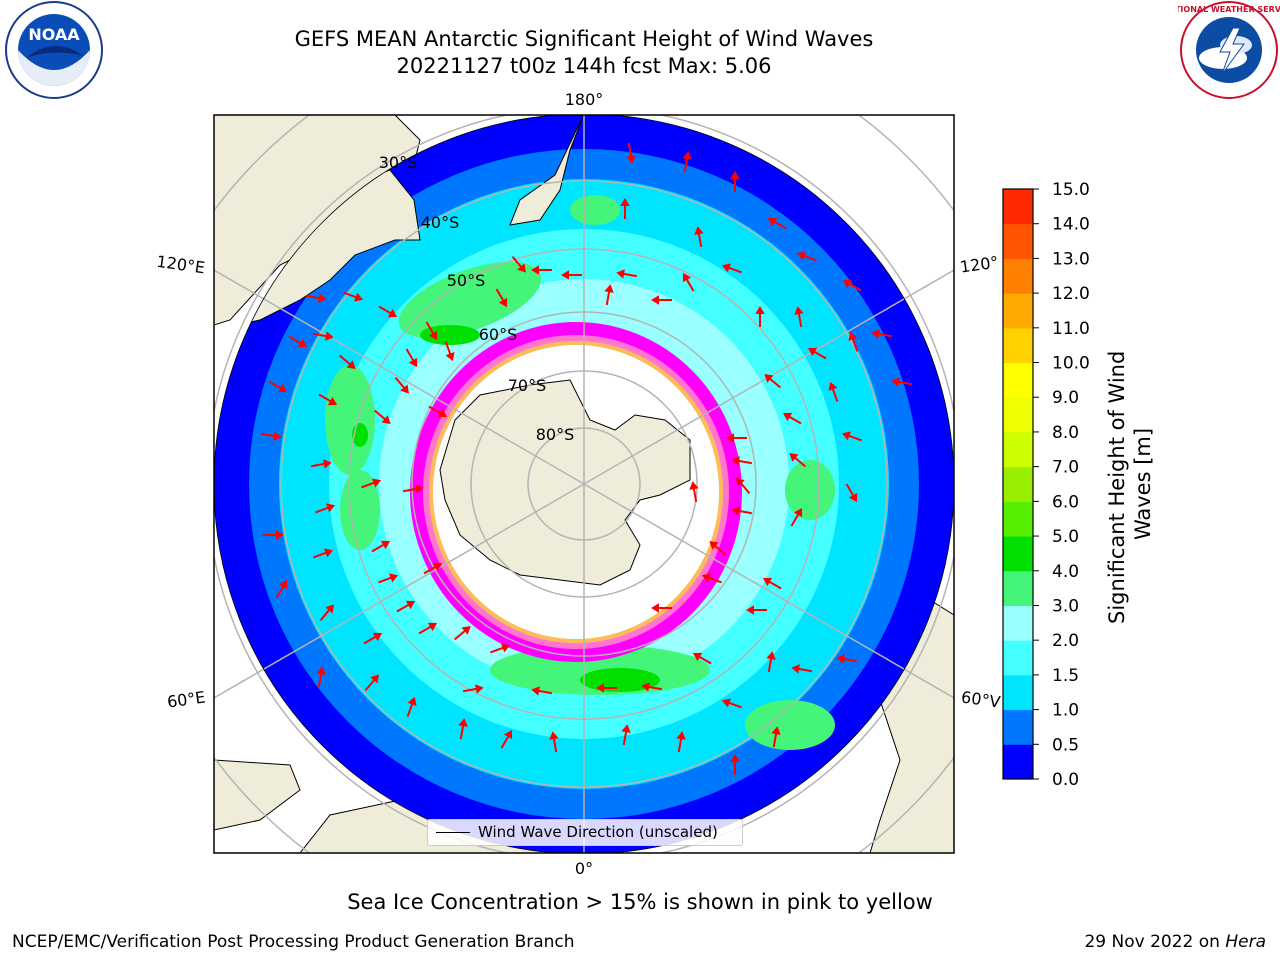 This screenshot has width=1280, height=960. What do you see at coordinates (1130, 484) in the screenshot?
I see `colorbar-label: Significant Height of Wind Waves [m]` at bounding box center [1130, 484].